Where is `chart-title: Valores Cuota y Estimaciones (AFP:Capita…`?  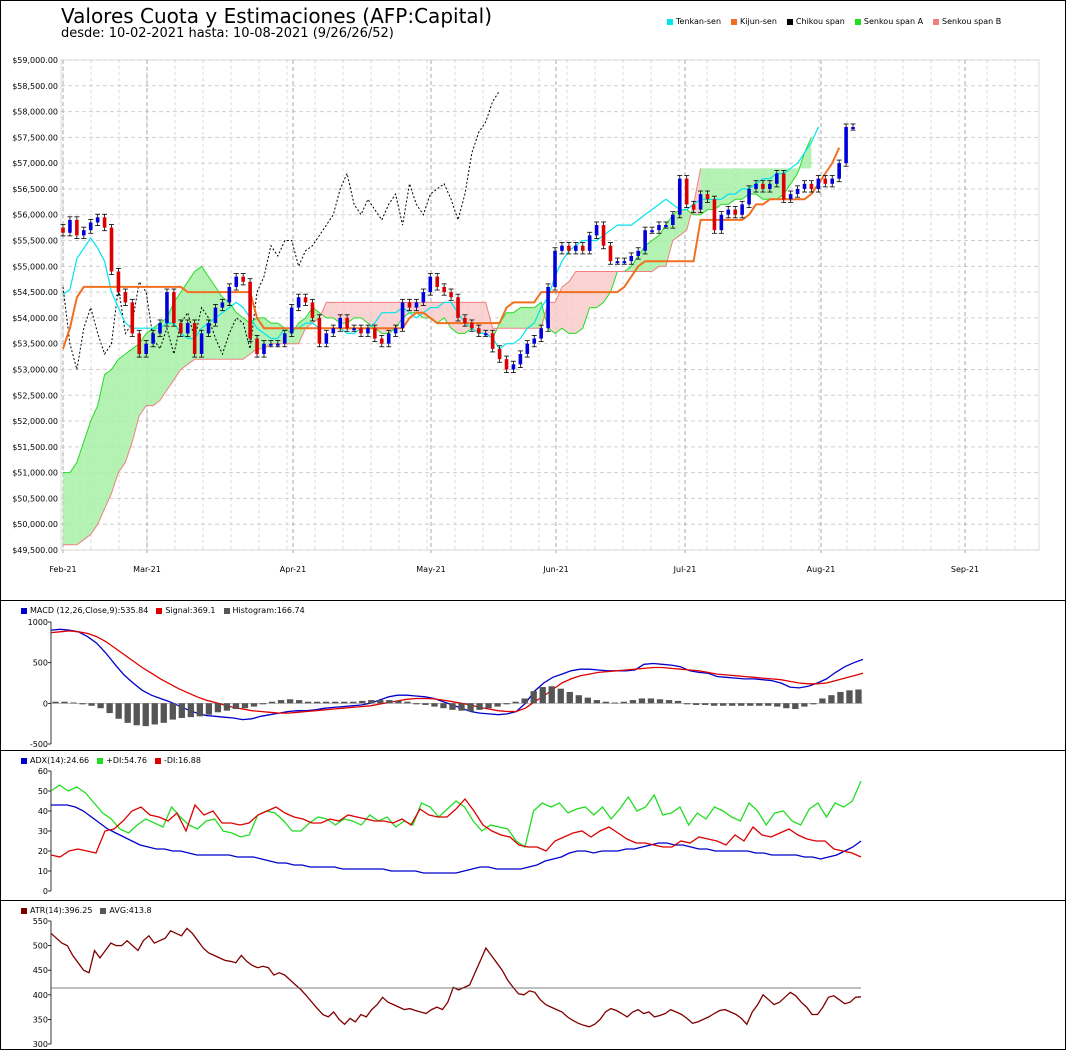
chart-title: Valores Cuota y Estimaciones (AFP:Capita… is located at coordinates (277, 16).